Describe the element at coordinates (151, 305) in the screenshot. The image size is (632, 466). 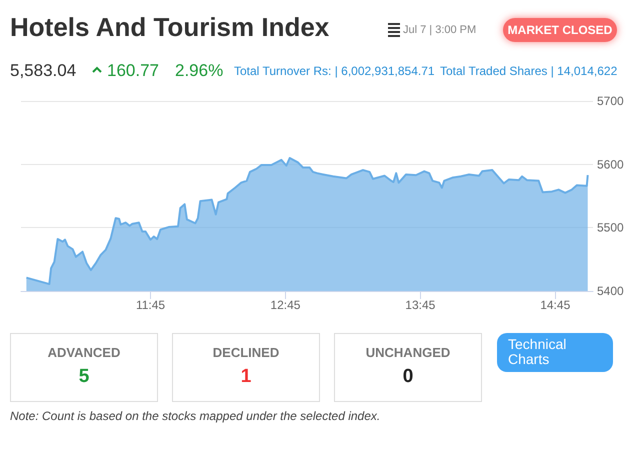
I see `x-tick-label: 11:45` at that location.